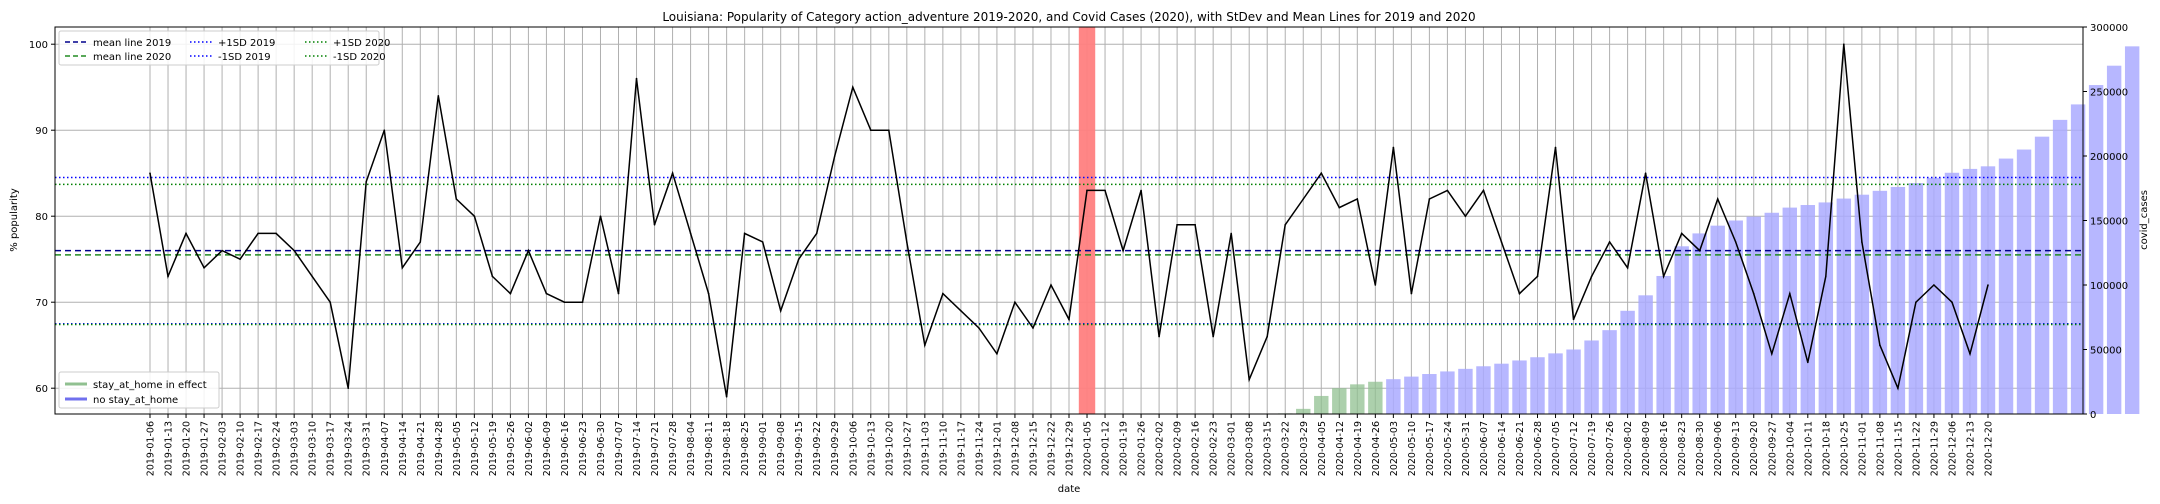 This screenshot has width=2160, height=504. I want to click on y2-tick-label: 300000, so click(2109, 28).